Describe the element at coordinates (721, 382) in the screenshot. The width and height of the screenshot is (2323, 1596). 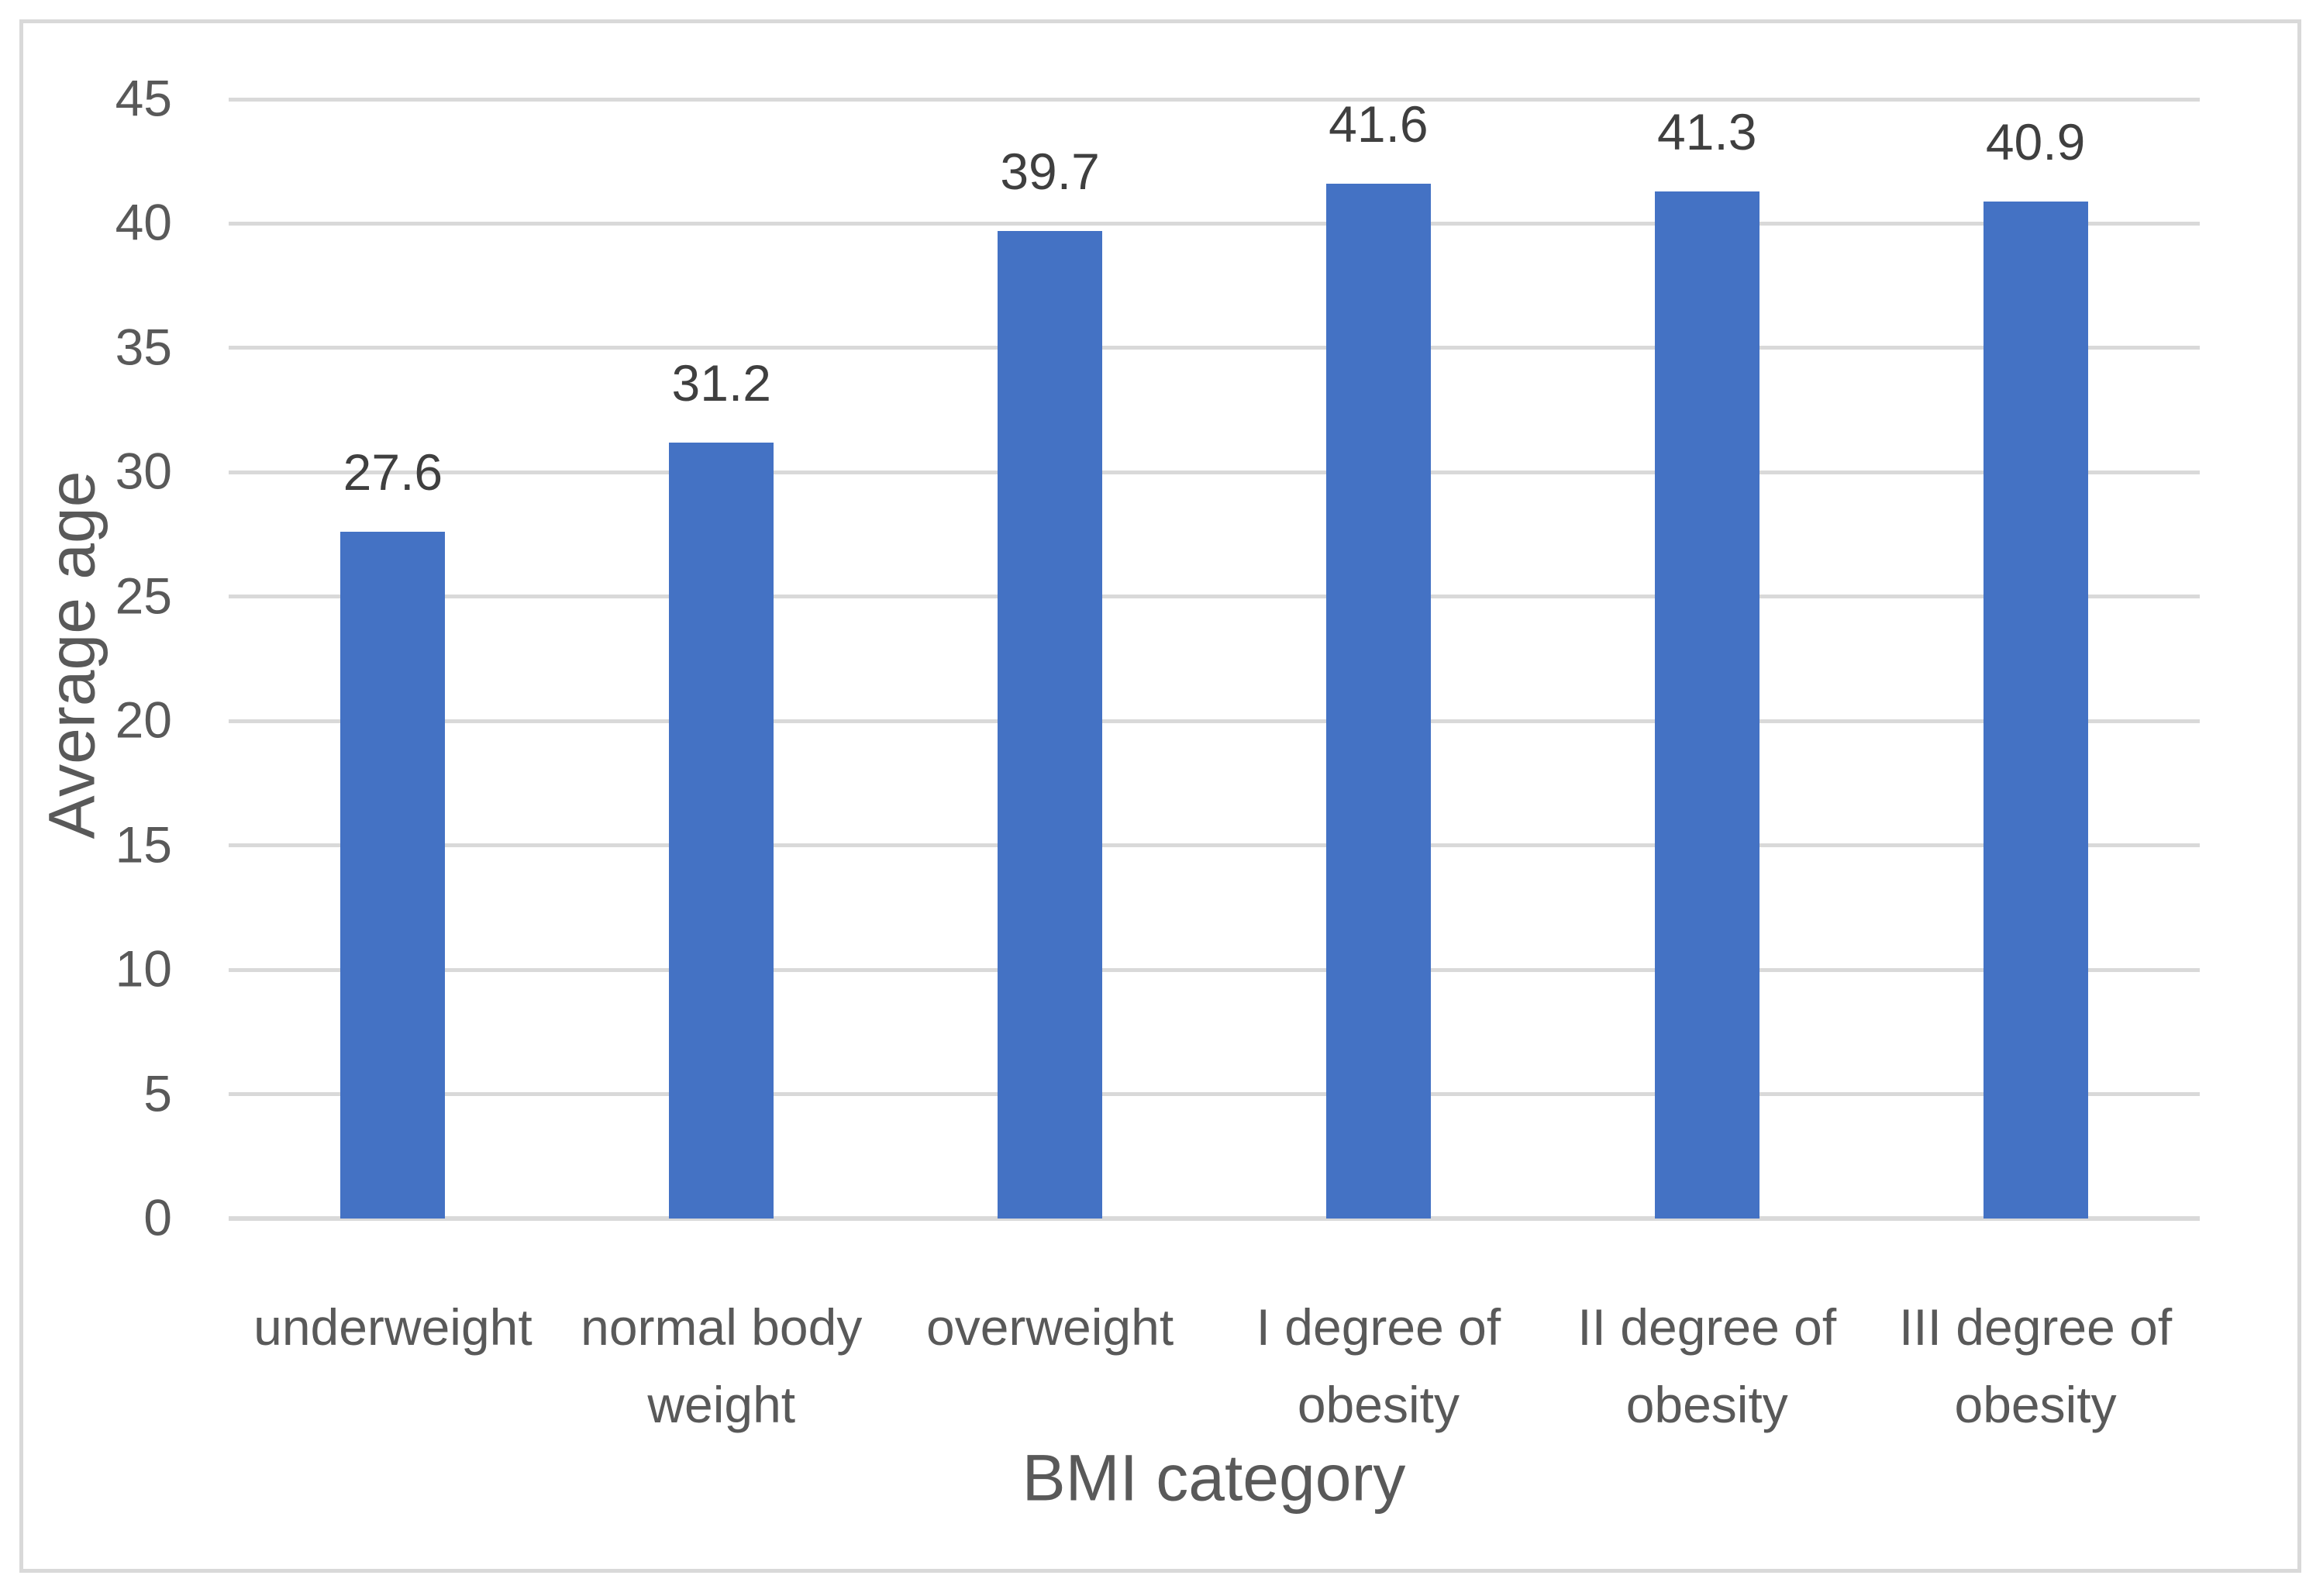
I see `bar-value-label: 31.2` at that location.